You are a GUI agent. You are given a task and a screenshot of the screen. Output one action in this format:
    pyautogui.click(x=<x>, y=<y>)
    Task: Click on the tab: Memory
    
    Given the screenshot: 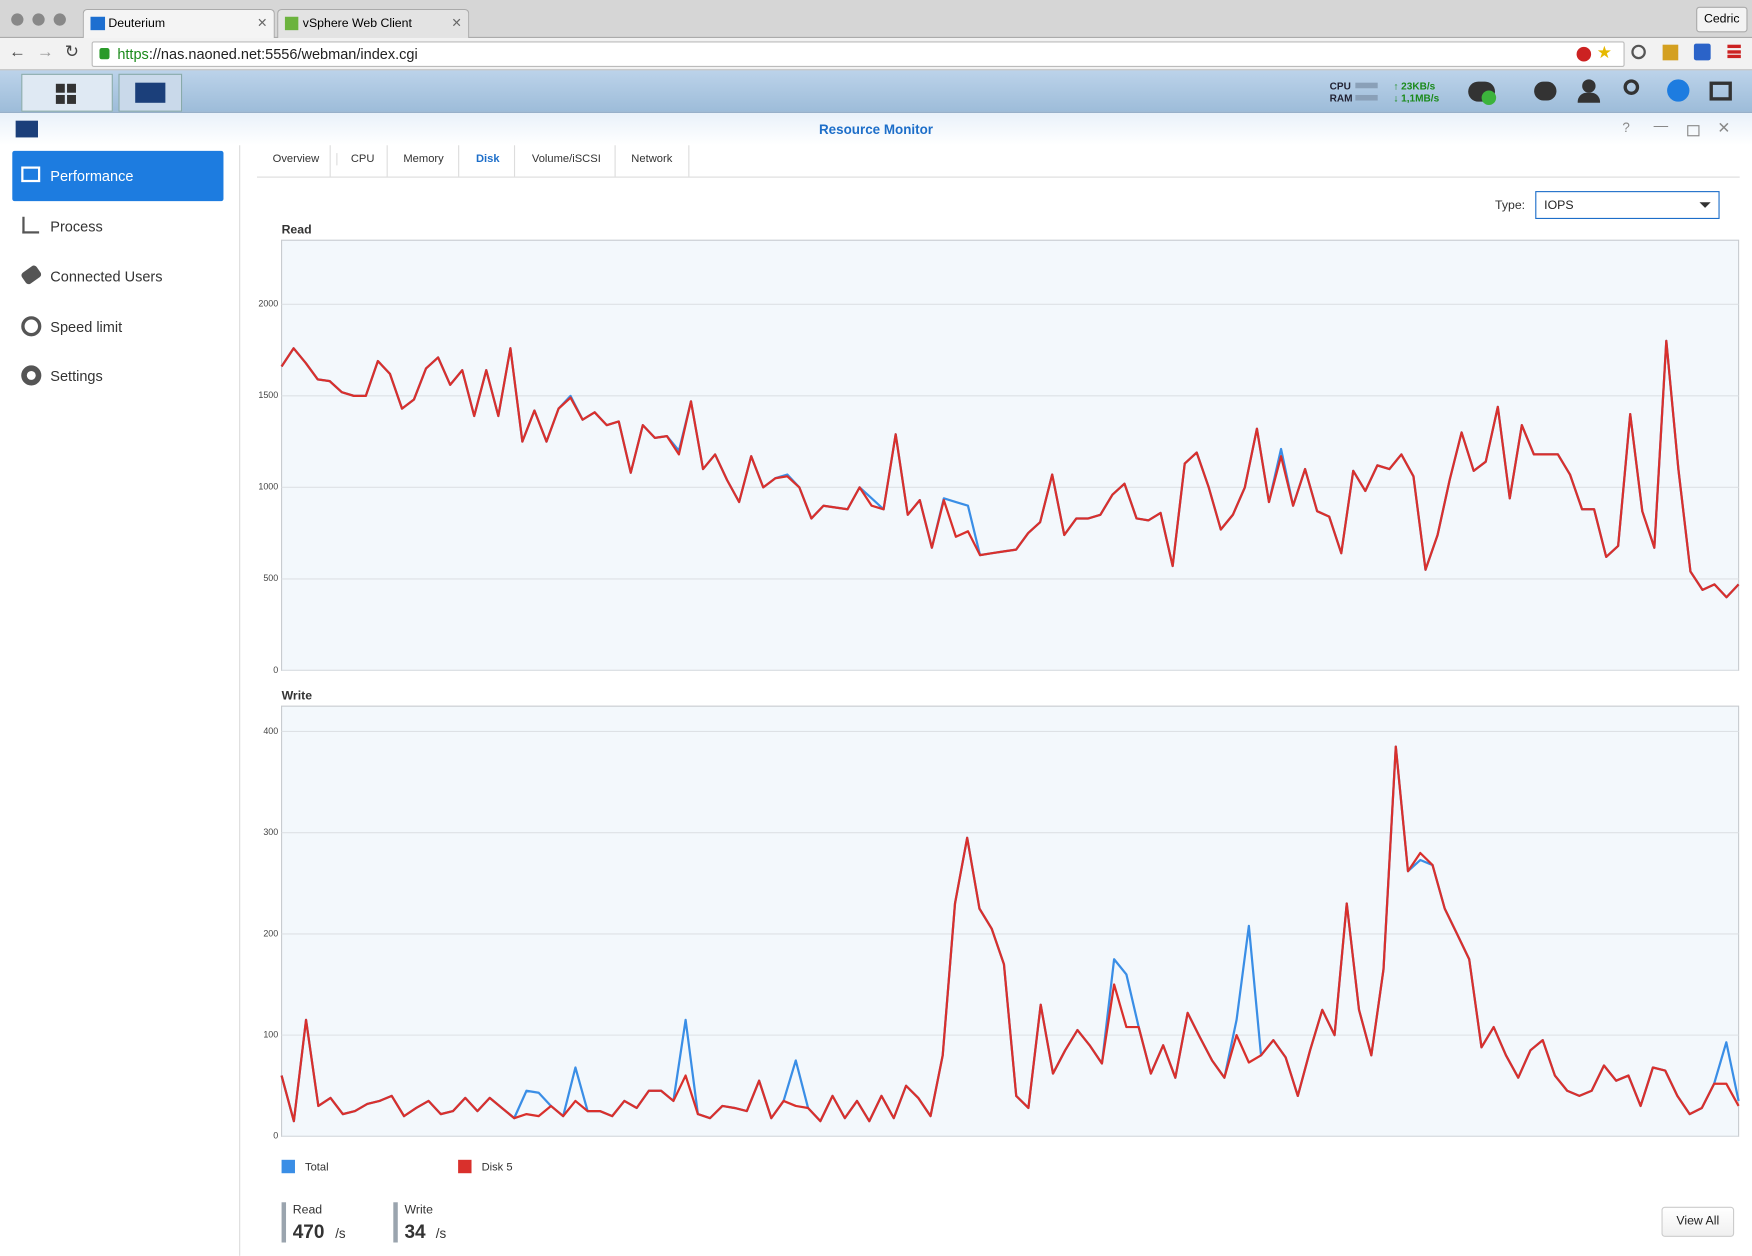 What is the action you would take?
    pyautogui.click(x=423, y=159)
    